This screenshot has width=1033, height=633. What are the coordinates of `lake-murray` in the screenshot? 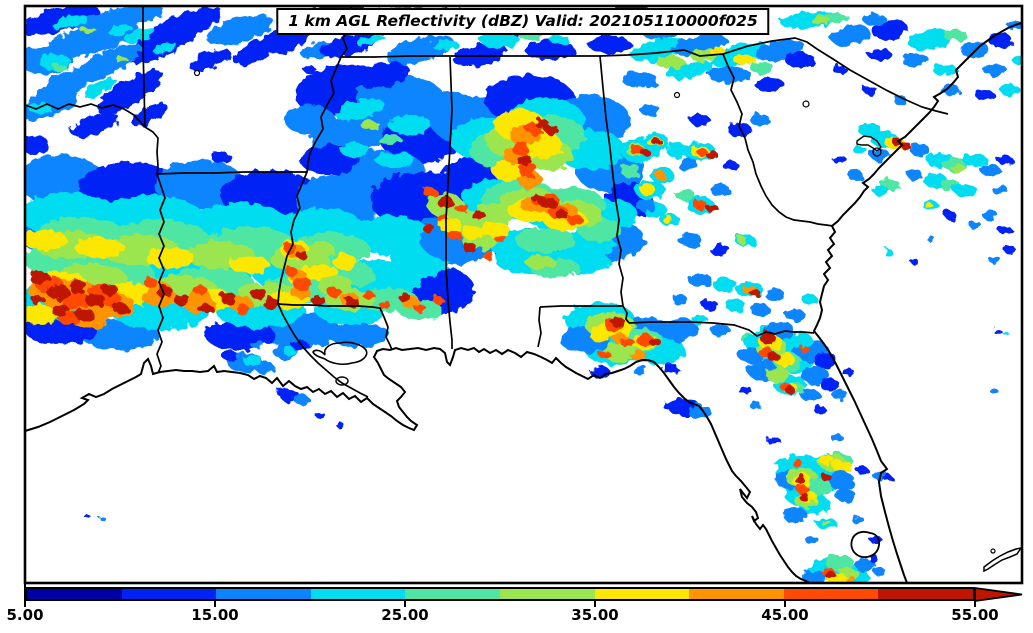 It's located at (806, 104).